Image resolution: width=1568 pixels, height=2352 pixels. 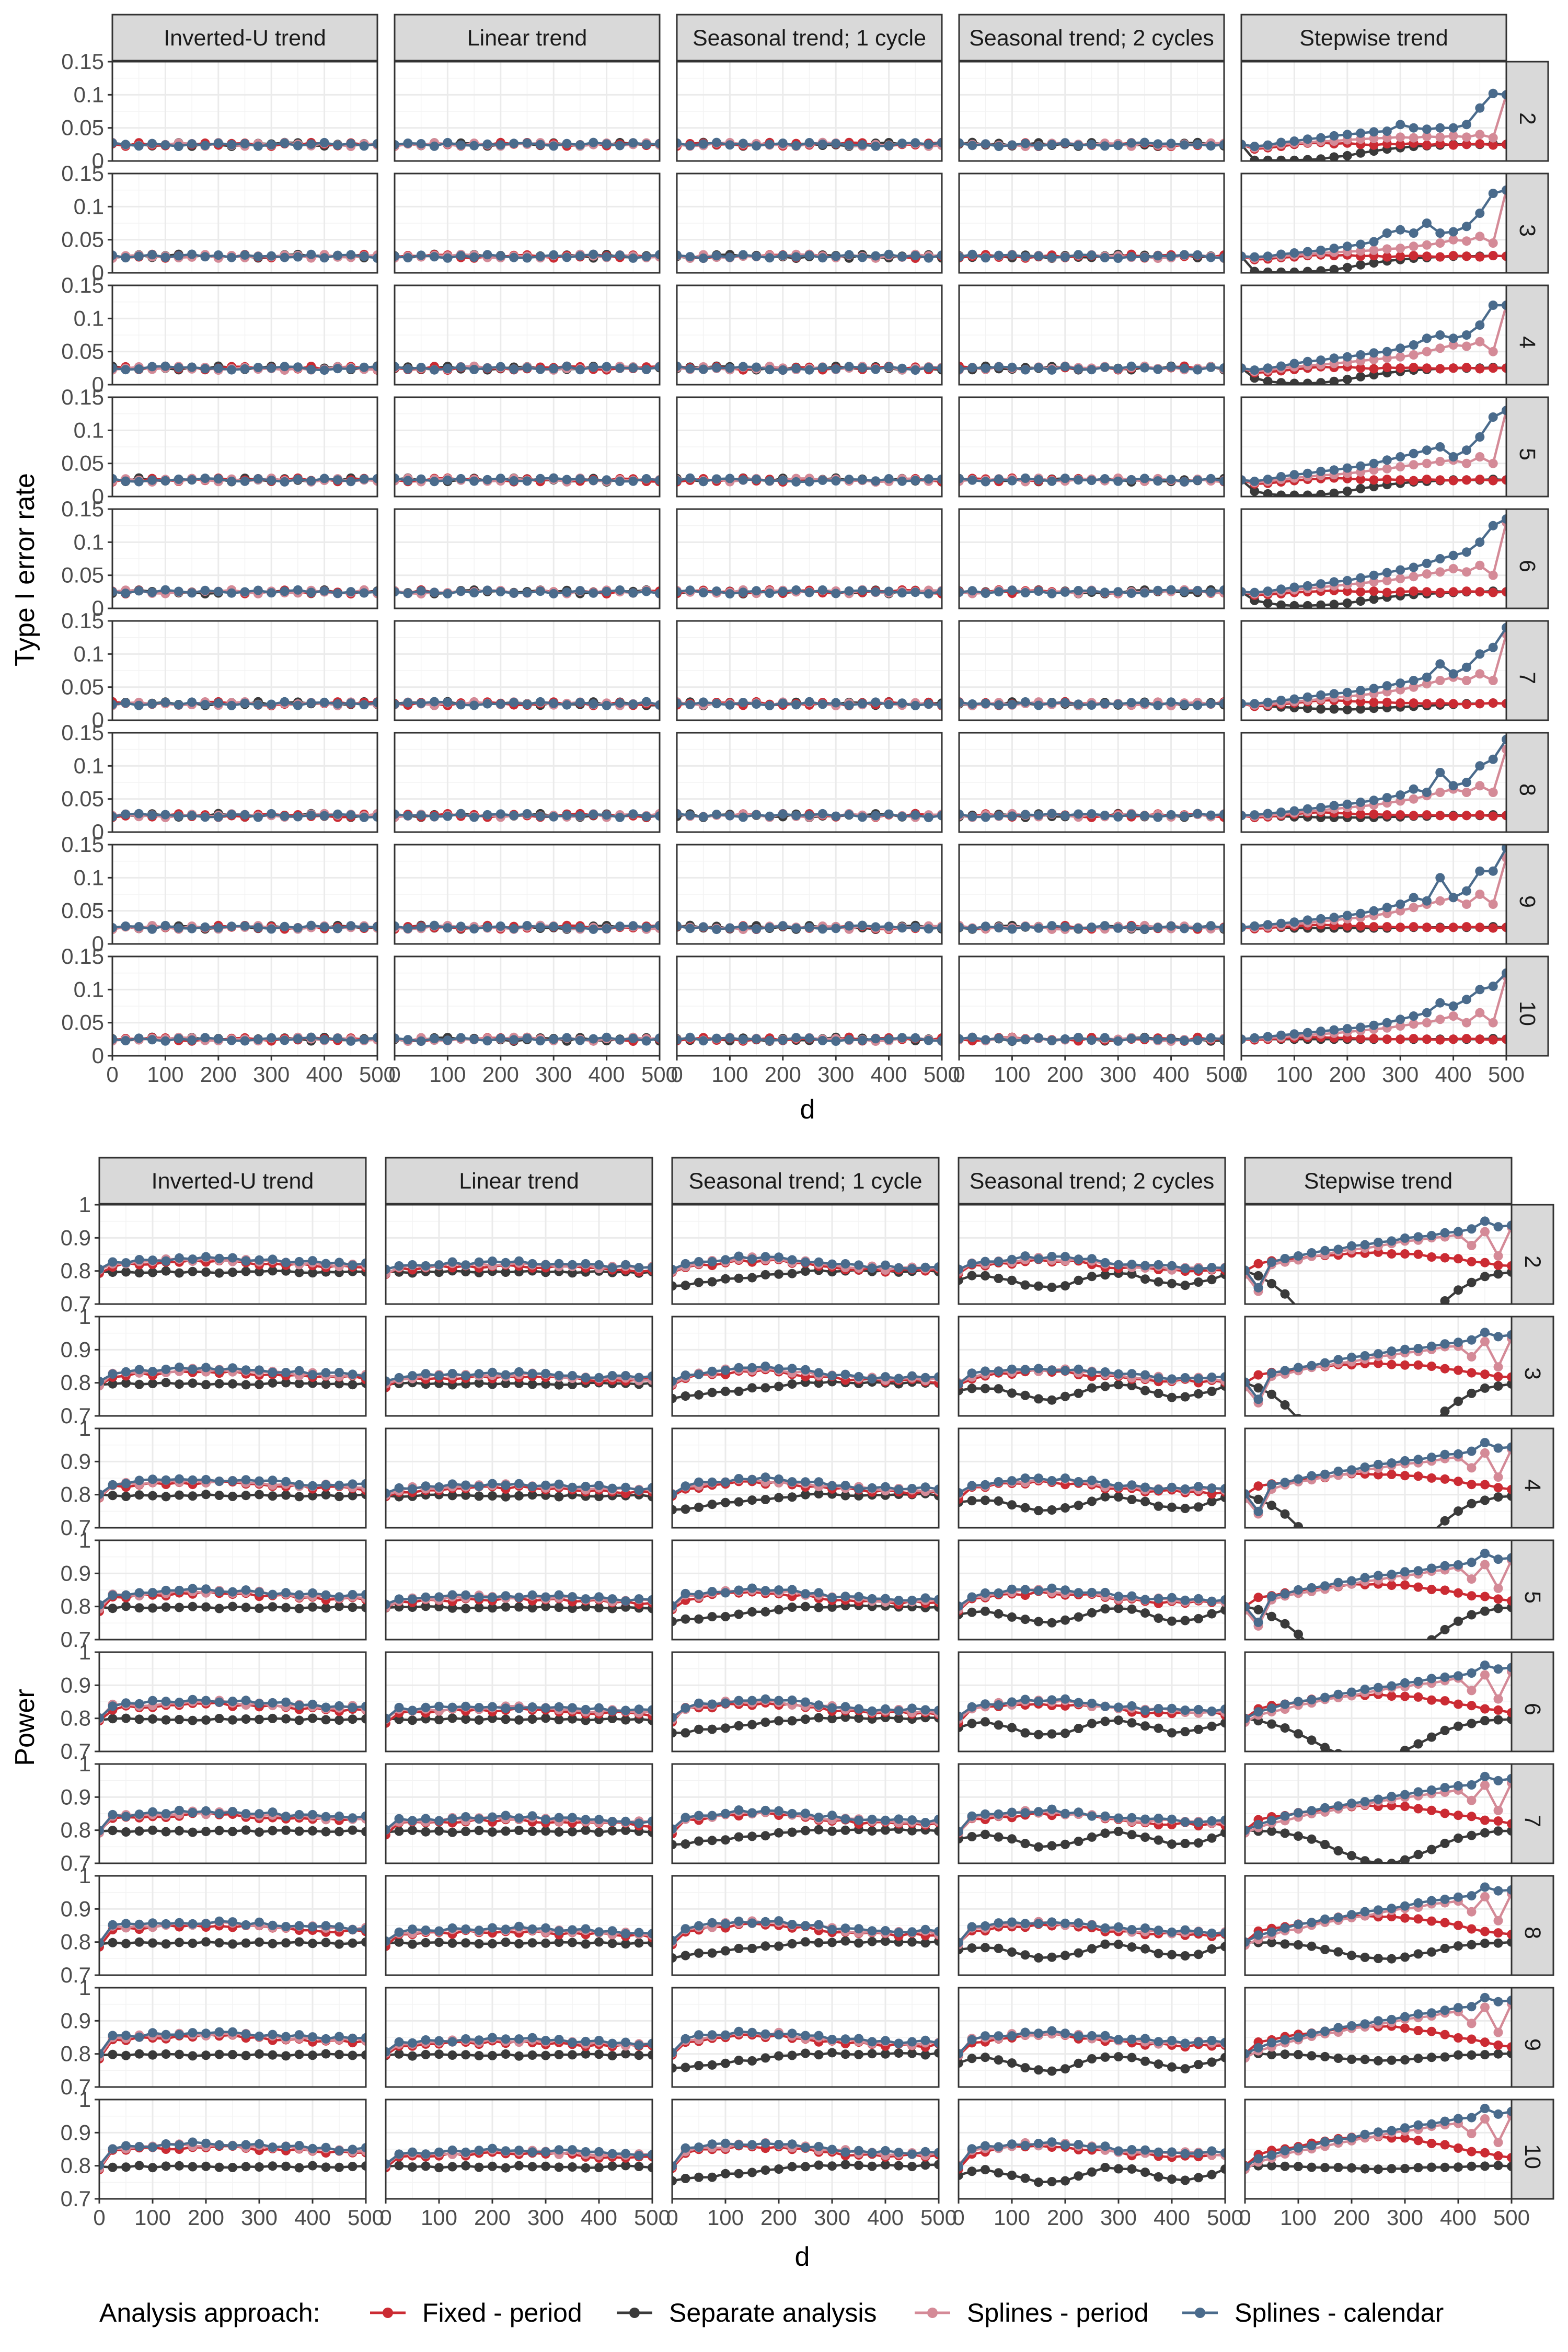 I want to click on x-tick-label: 400, so click(x=1171, y=1074).